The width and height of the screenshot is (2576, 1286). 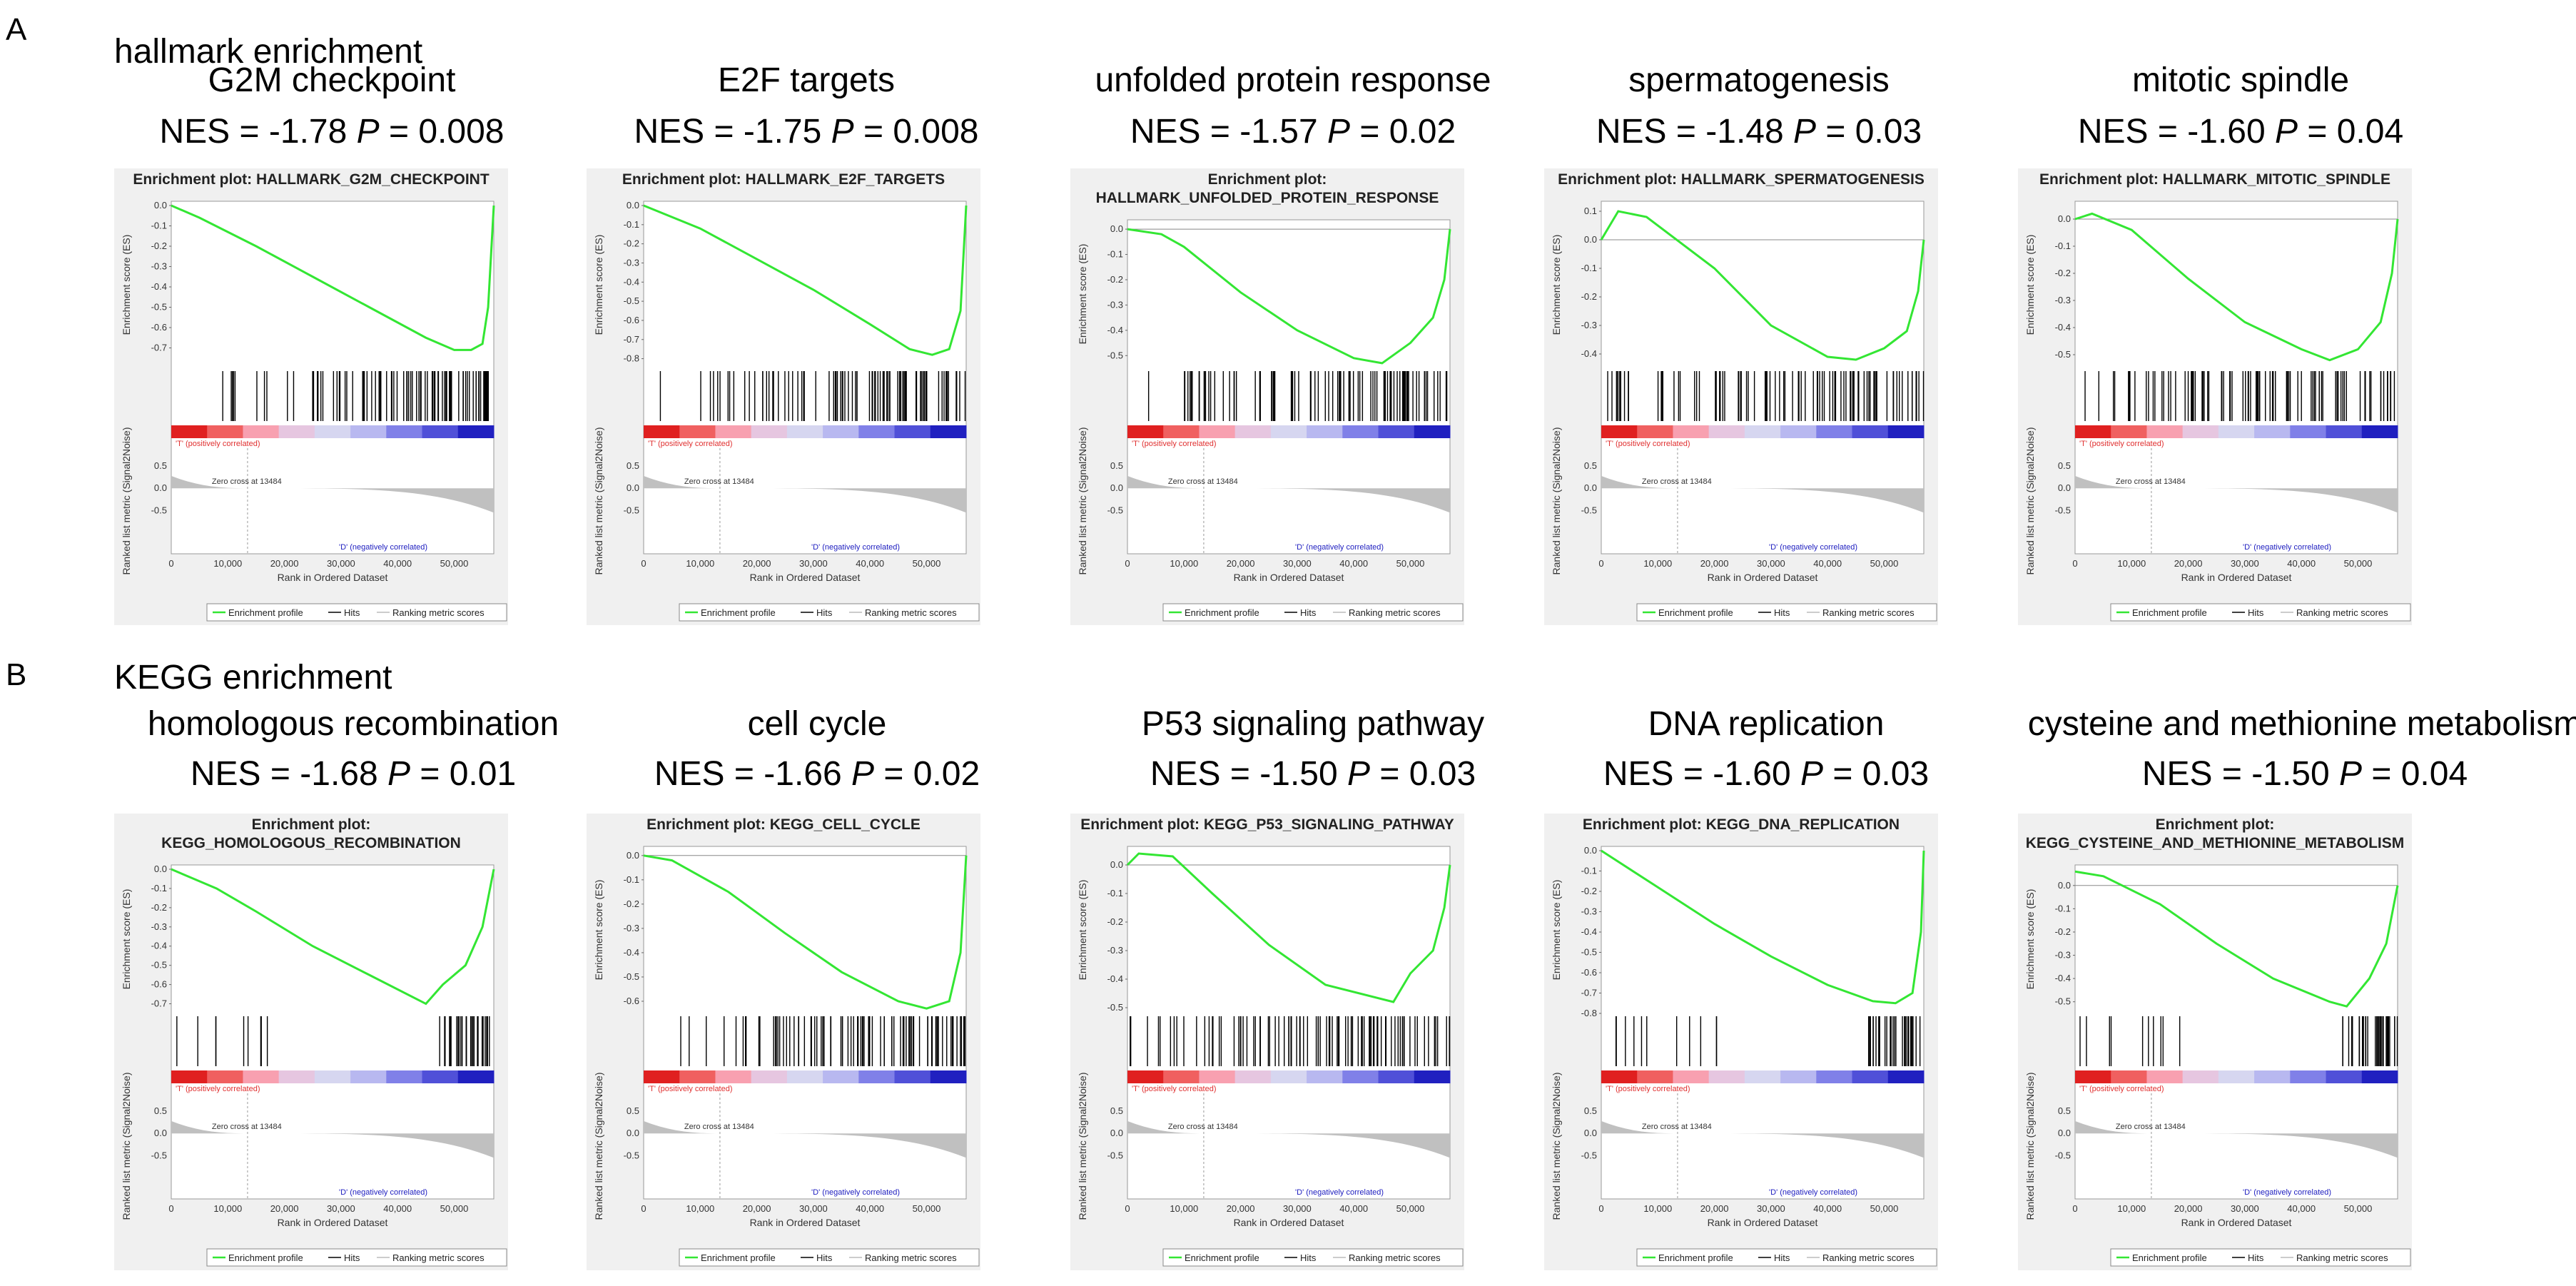 What do you see at coordinates (311, 824) in the screenshot?
I see `enrichment-plot-title: Enrichment plot:` at bounding box center [311, 824].